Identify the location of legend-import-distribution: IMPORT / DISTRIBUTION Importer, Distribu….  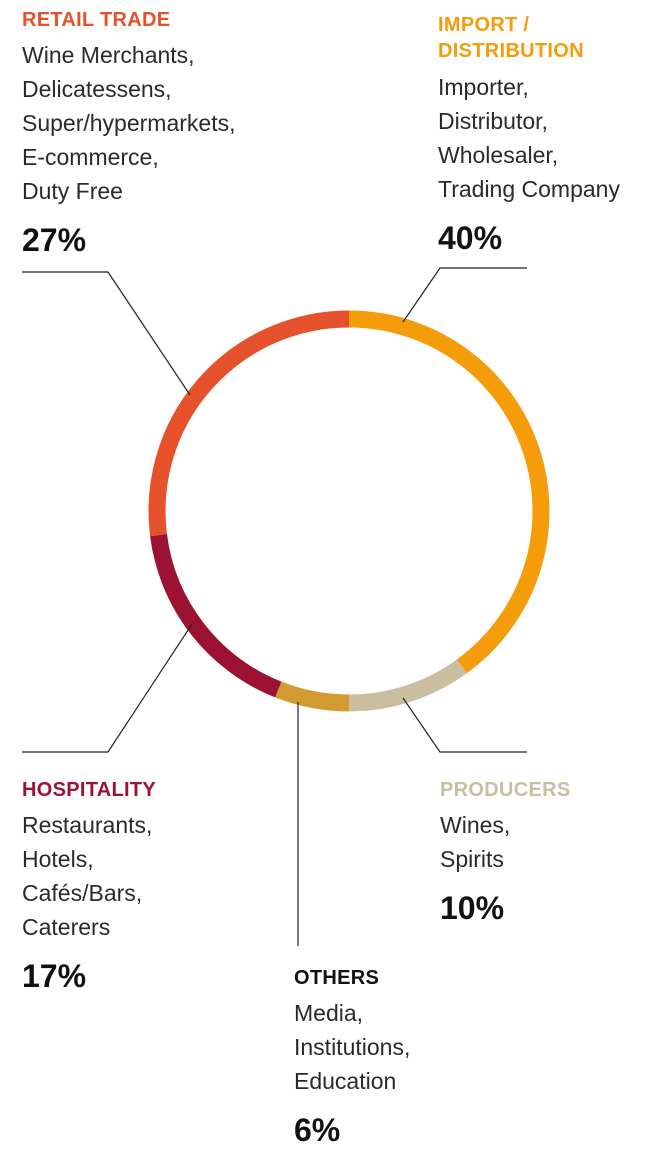
(529, 135).